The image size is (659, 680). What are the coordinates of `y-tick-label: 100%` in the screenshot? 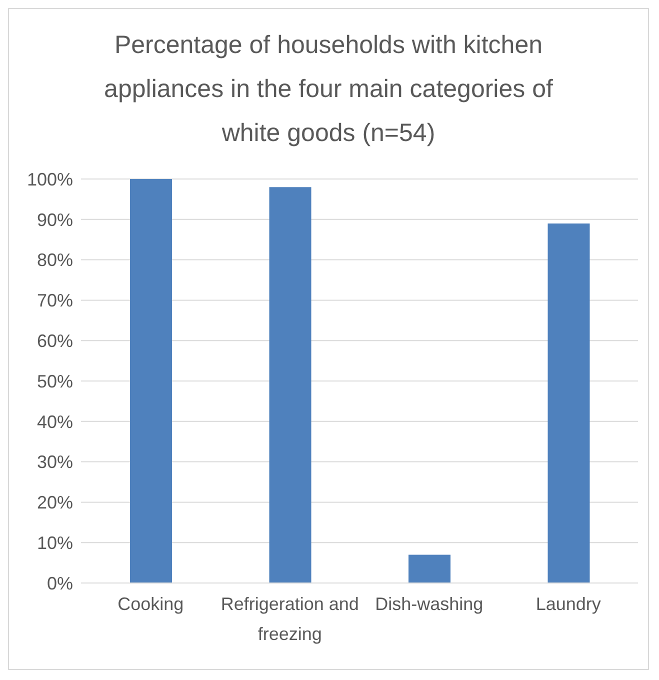 It's located at (49, 179).